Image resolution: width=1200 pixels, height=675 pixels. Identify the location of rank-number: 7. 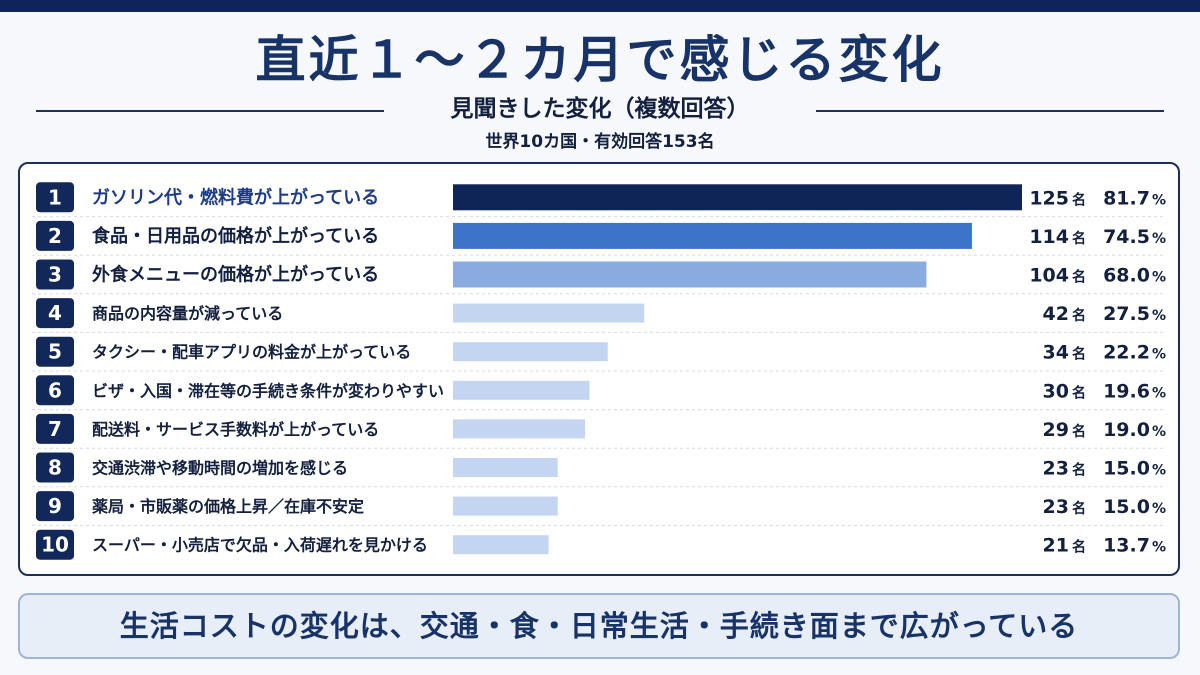
(55, 429).